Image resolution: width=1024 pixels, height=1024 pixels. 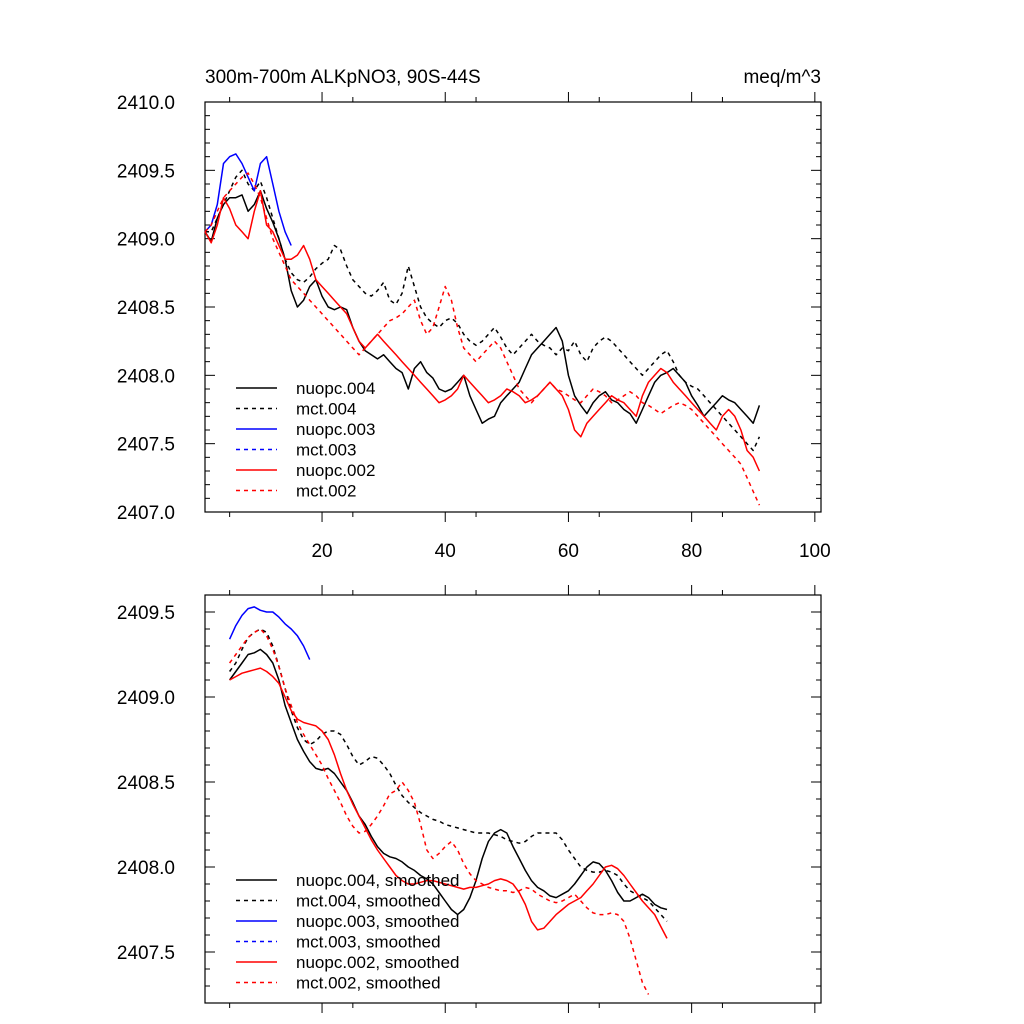 What do you see at coordinates (368, 942) in the screenshot?
I see `legend-label: mct.003, smoothed` at bounding box center [368, 942].